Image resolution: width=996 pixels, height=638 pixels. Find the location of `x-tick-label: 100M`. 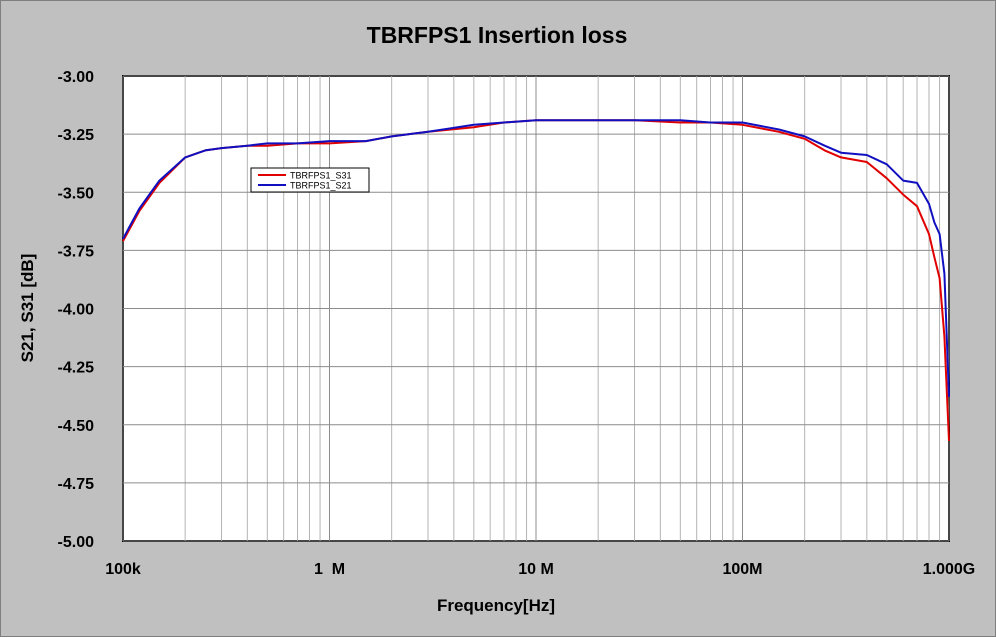

x-tick-label: 100M is located at coordinates (742, 569).